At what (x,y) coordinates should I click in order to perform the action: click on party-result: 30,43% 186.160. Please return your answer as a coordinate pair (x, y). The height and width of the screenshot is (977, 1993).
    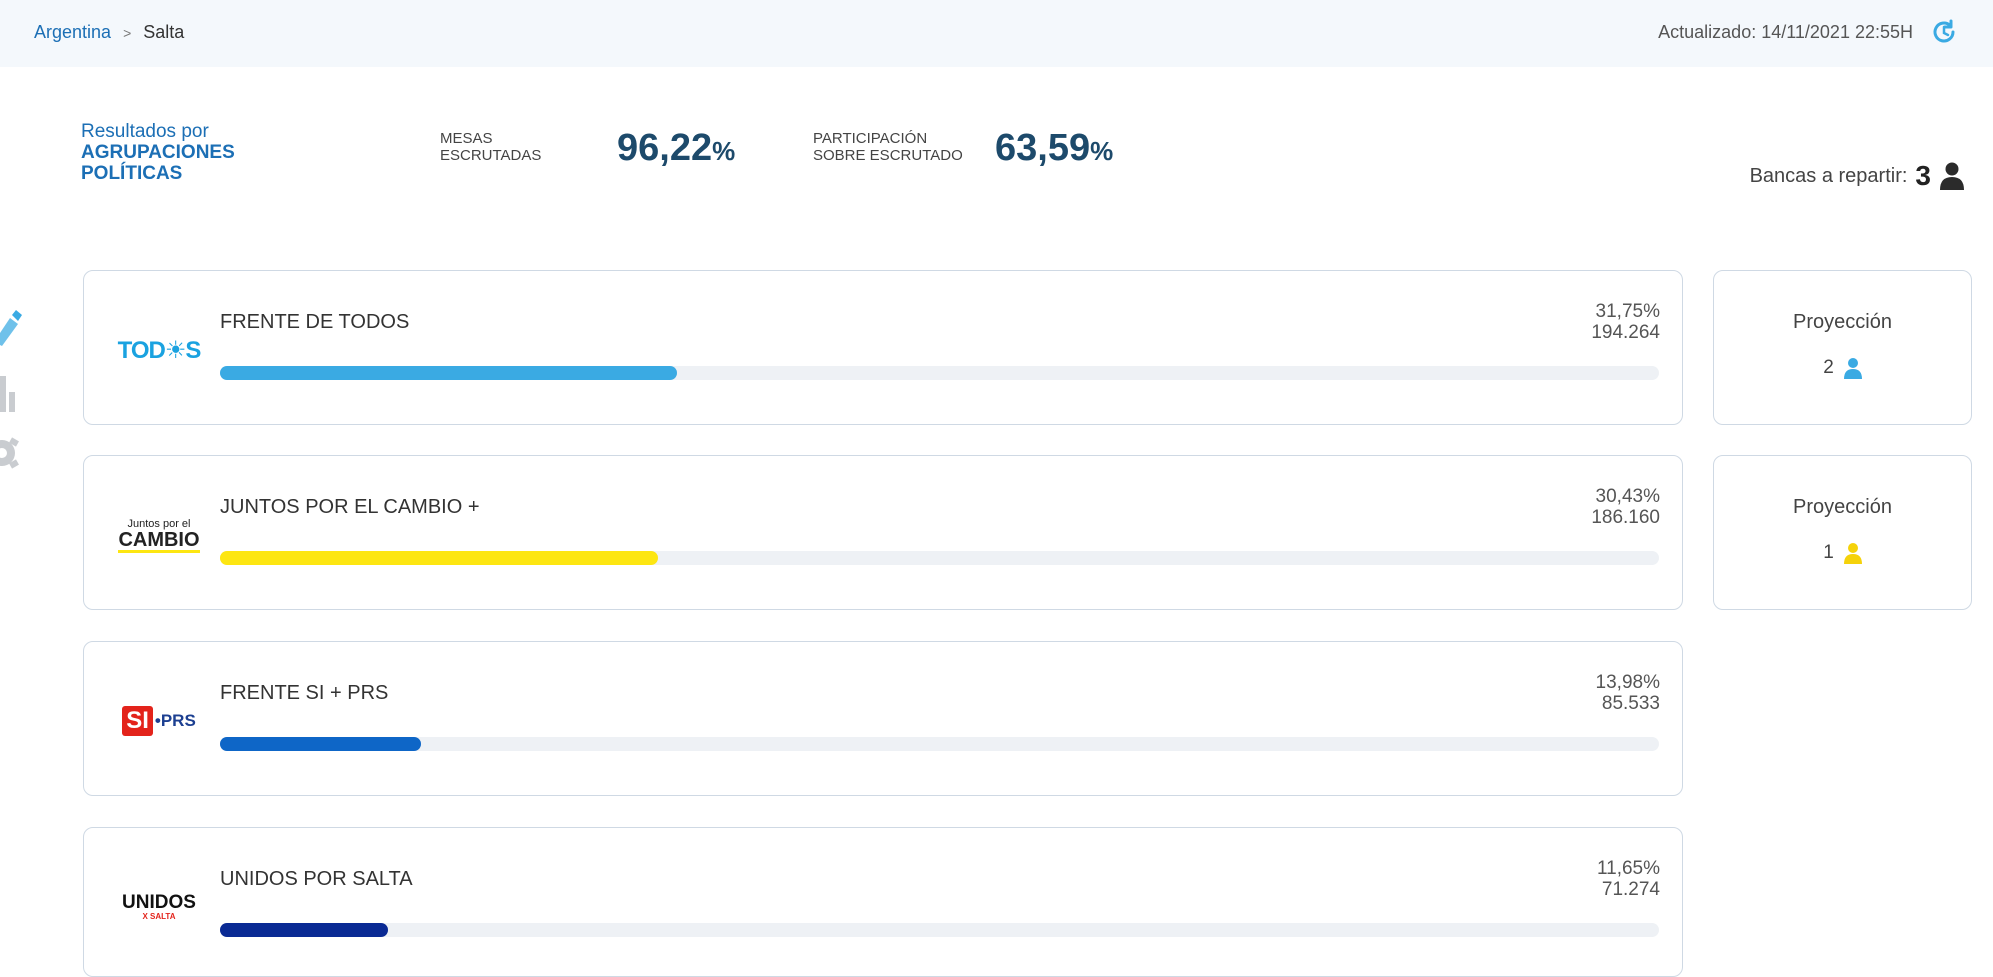
    Looking at the image, I should click on (1625, 507).